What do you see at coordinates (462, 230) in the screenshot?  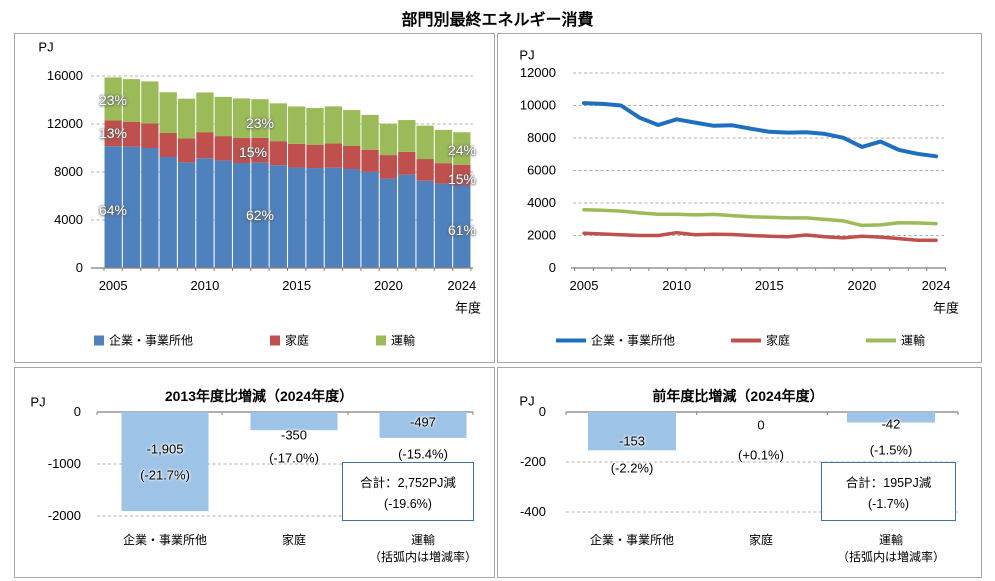 I see `share-label-2024-corporate: 61%` at bounding box center [462, 230].